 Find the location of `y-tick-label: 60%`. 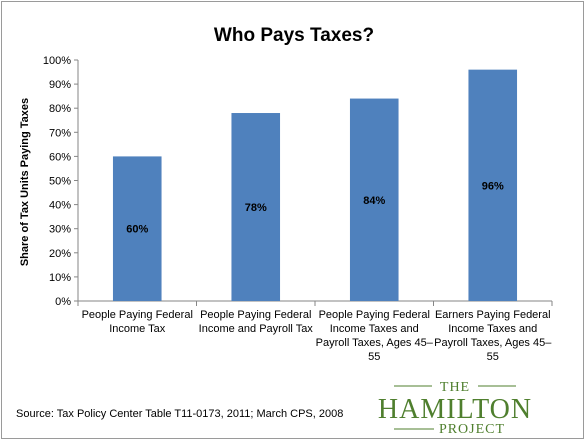

y-tick-label: 60% is located at coordinates (60, 157).